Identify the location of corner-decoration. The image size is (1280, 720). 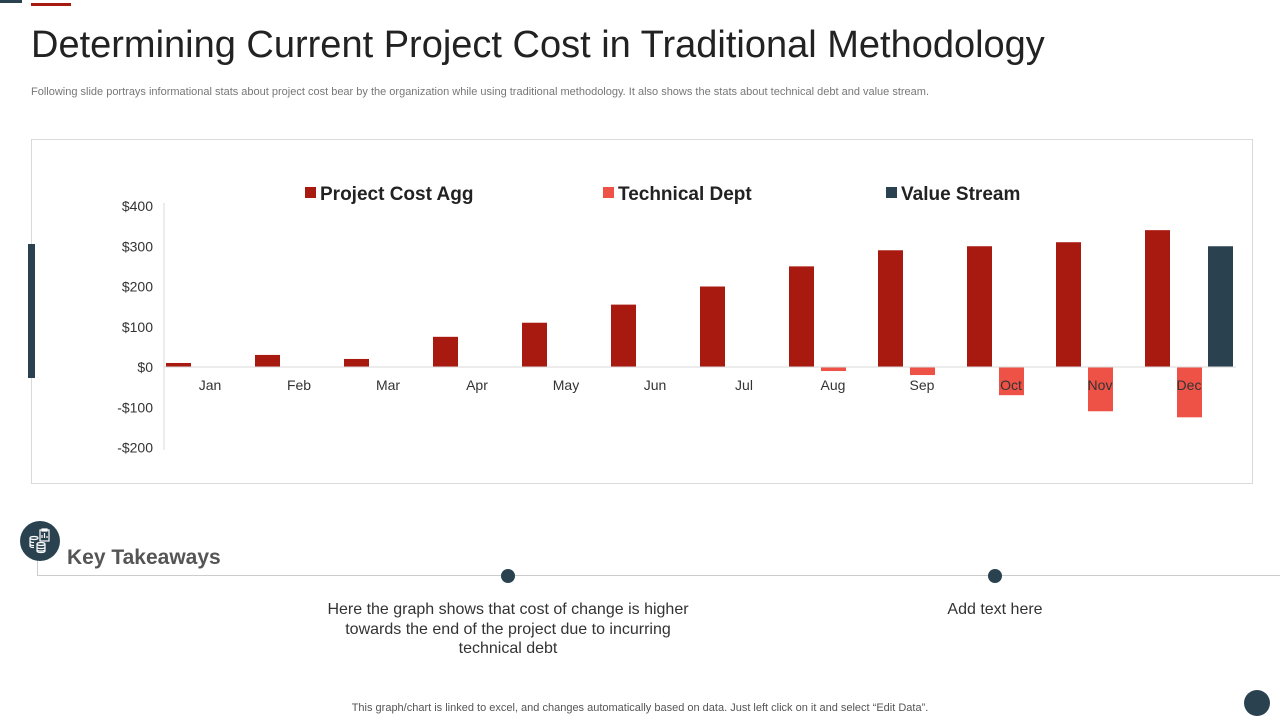
(1257, 703).